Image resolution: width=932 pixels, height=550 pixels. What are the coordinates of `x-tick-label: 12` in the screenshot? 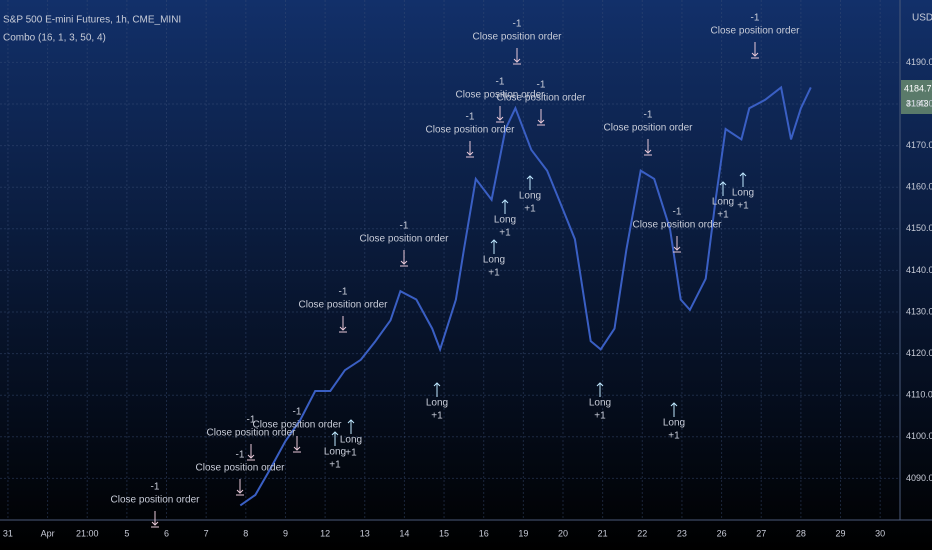 It's located at (325, 533).